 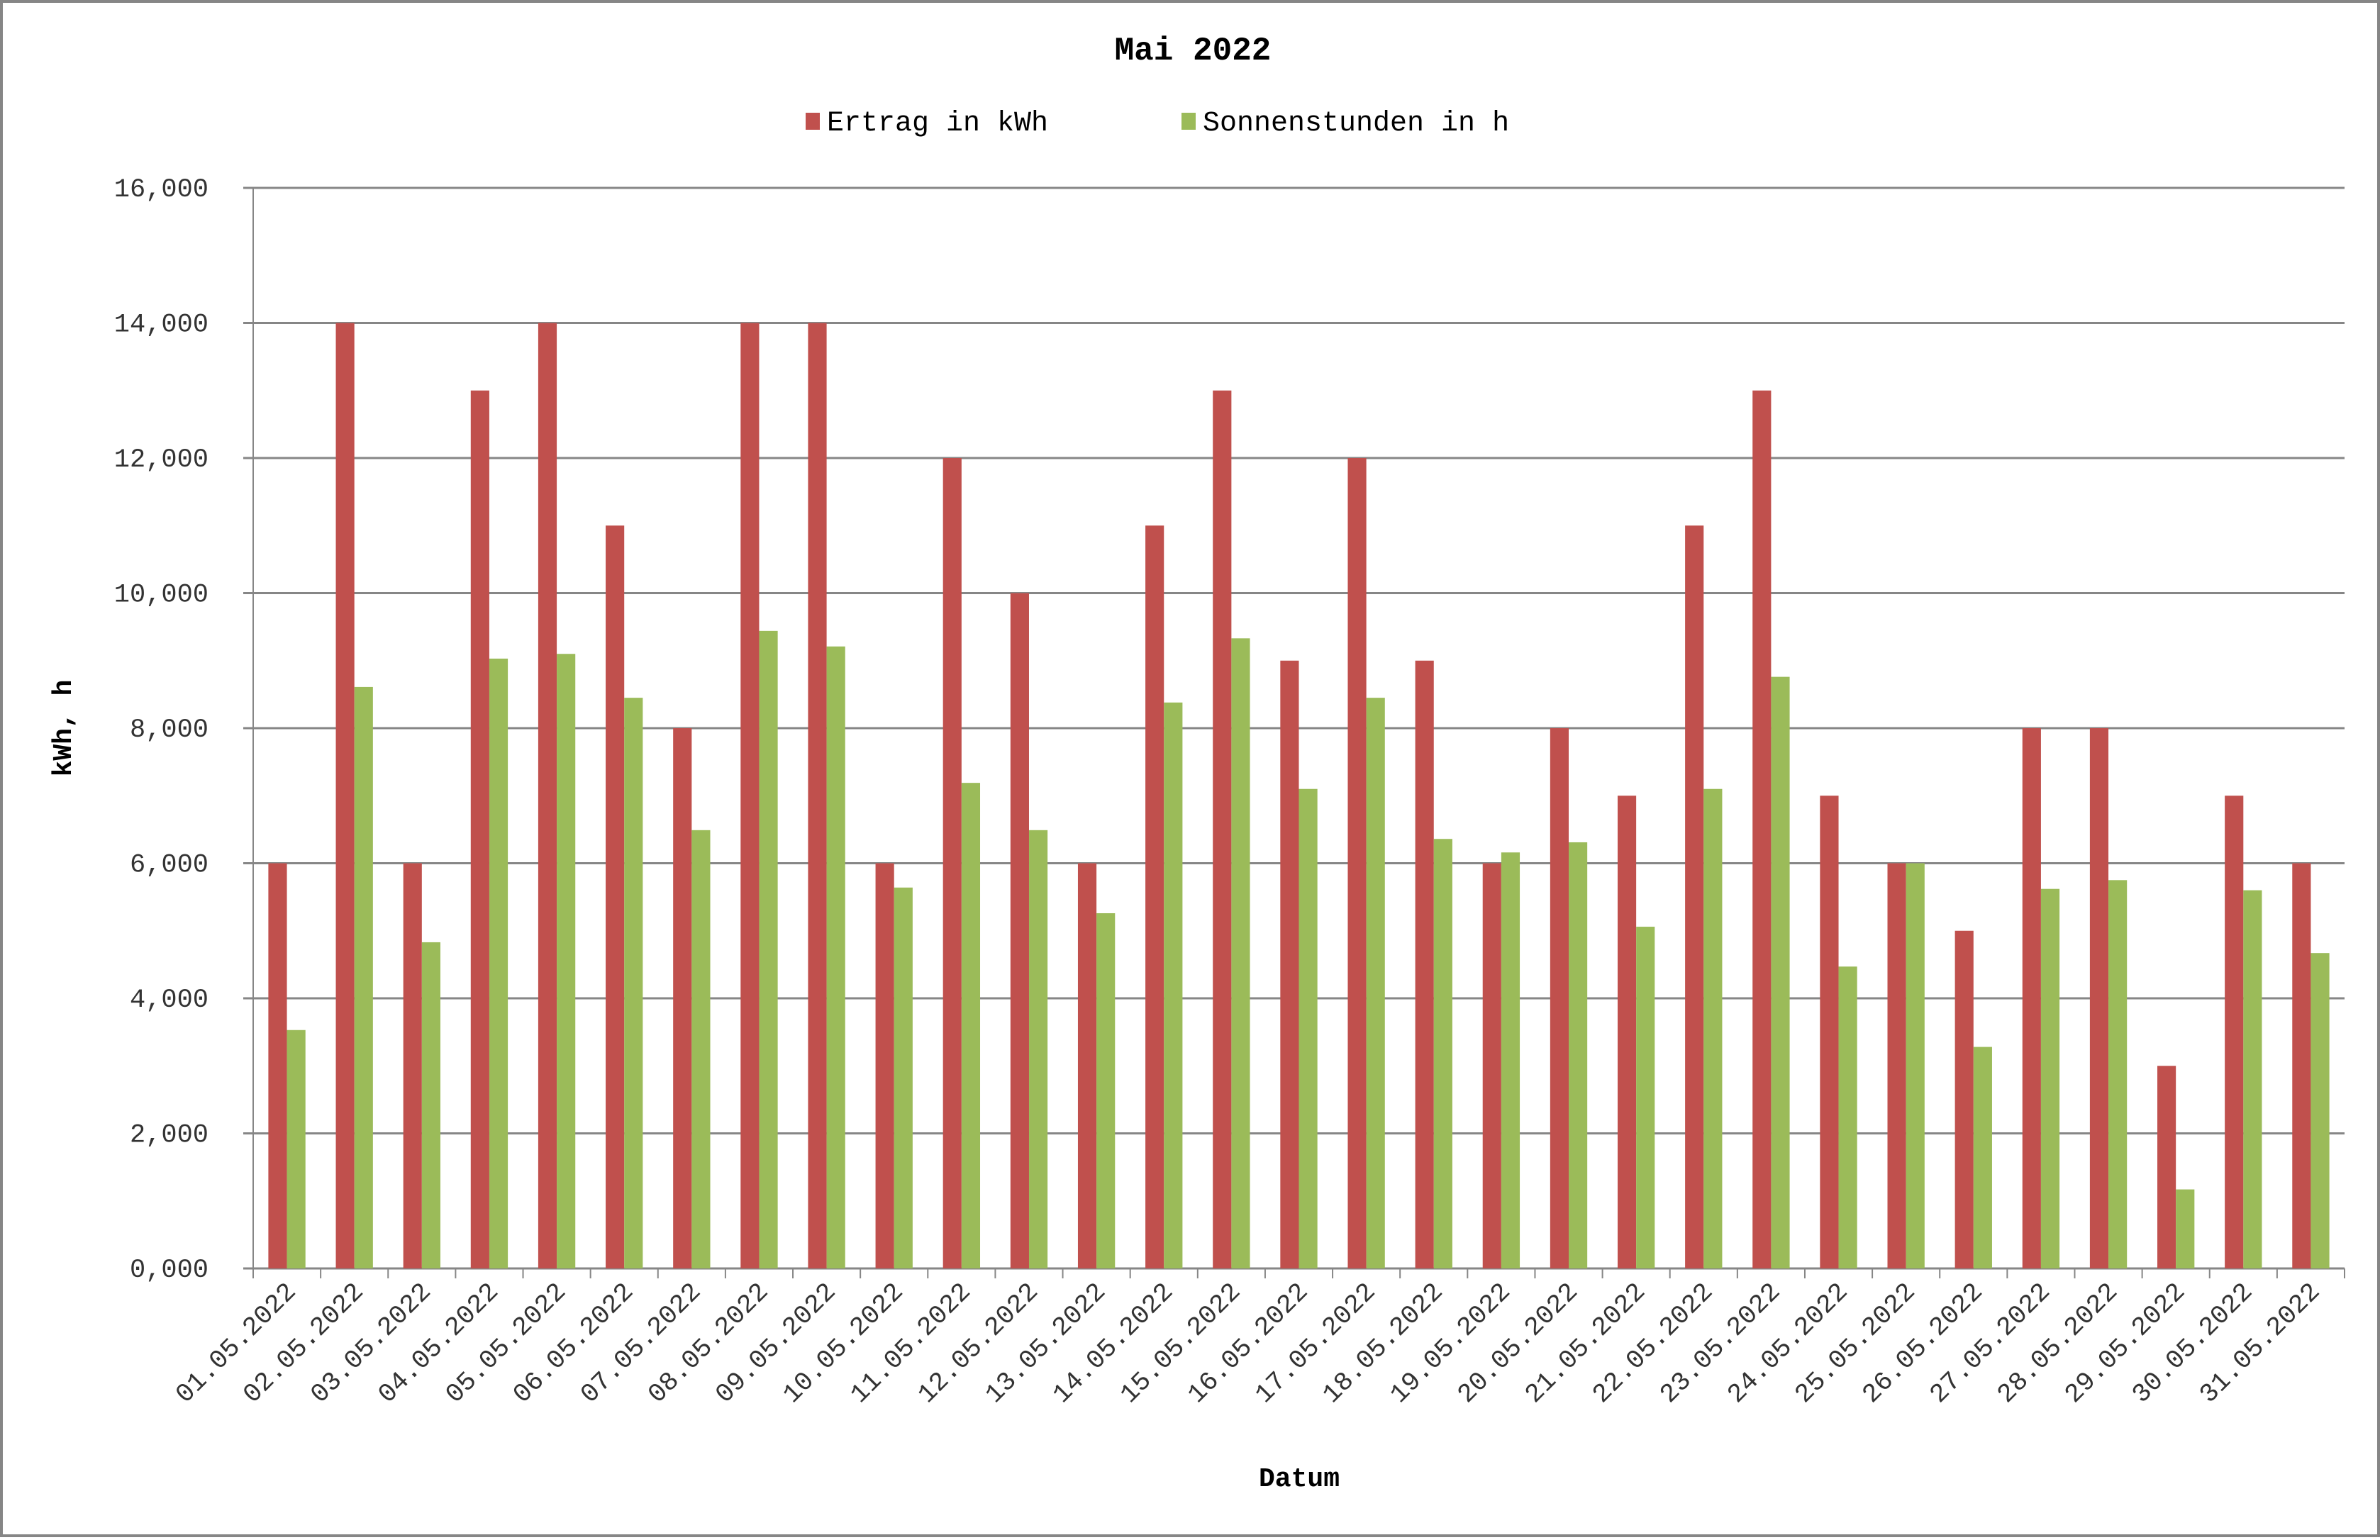 I want to click on legend-label-ertrag: Ertrag in kWh, so click(x=938, y=124).